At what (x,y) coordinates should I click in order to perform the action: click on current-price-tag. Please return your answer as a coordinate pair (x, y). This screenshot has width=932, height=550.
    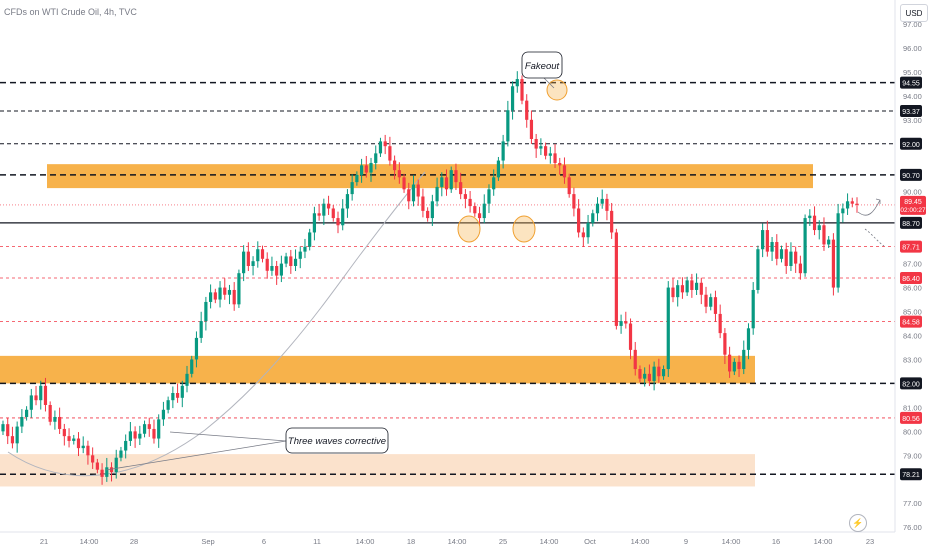
    Looking at the image, I should click on (913, 205).